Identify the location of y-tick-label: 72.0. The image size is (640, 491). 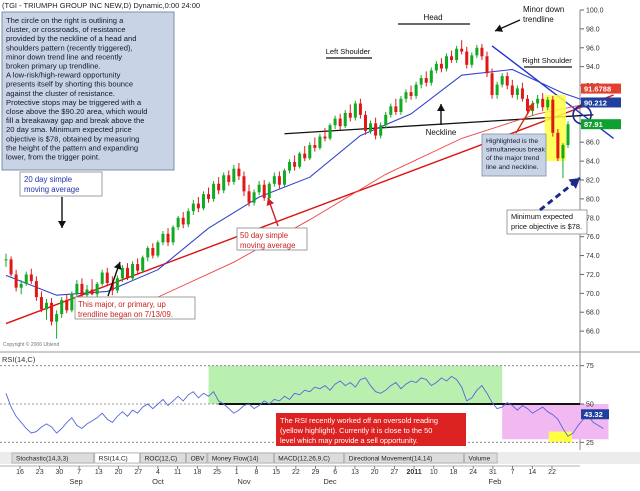
(593, 275).